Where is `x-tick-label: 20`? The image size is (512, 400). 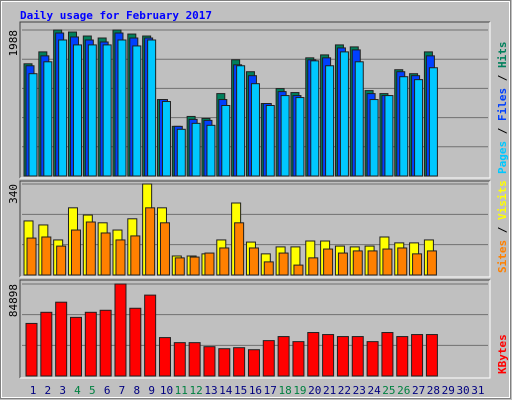 x-tick-label: 20 is located at coordinates (314, 390).